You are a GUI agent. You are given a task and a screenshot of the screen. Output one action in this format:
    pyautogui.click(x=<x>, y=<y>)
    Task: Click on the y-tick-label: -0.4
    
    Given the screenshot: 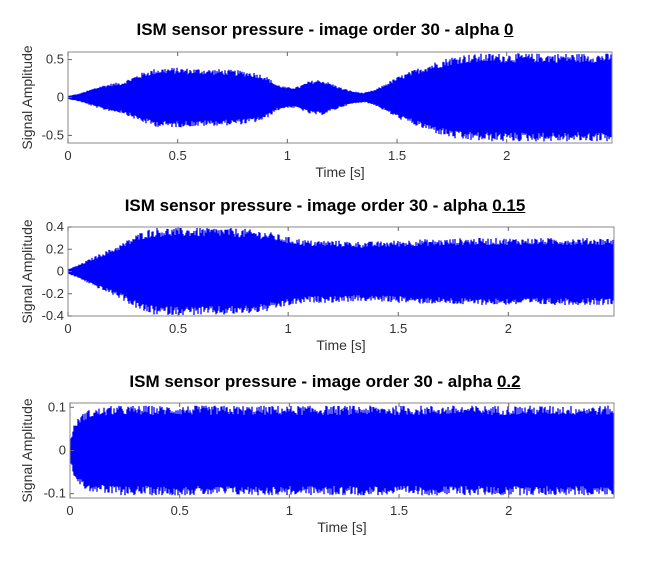 What is the action you would take?
    pyautogui.click(x=53, y=315)
    